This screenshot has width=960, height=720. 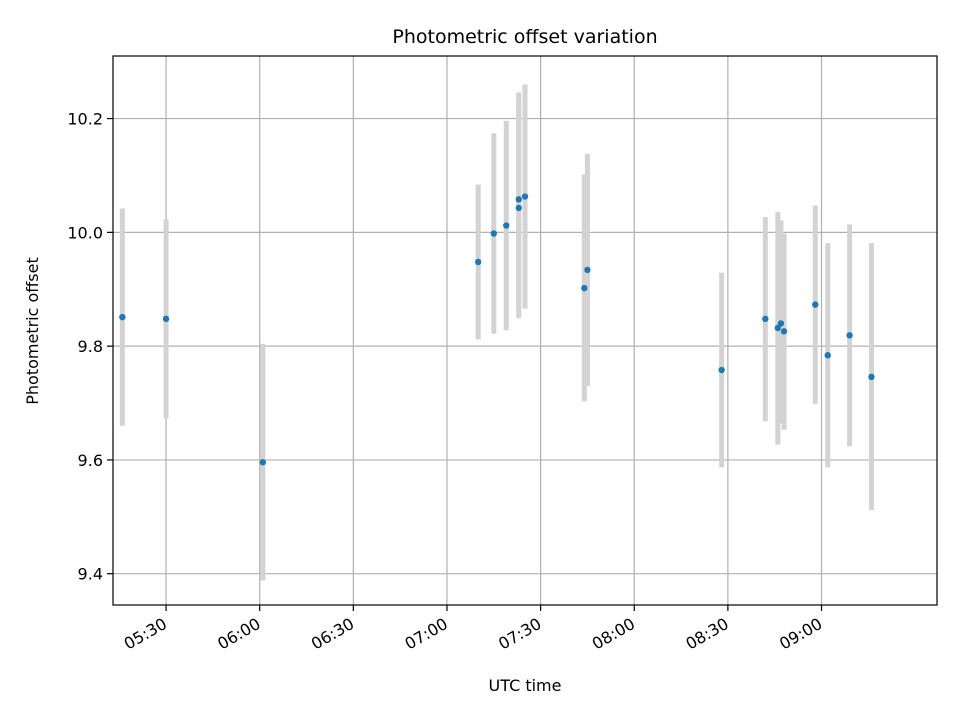 I want to click on y-tick-label: 10.2, so click(x=85, y=119).